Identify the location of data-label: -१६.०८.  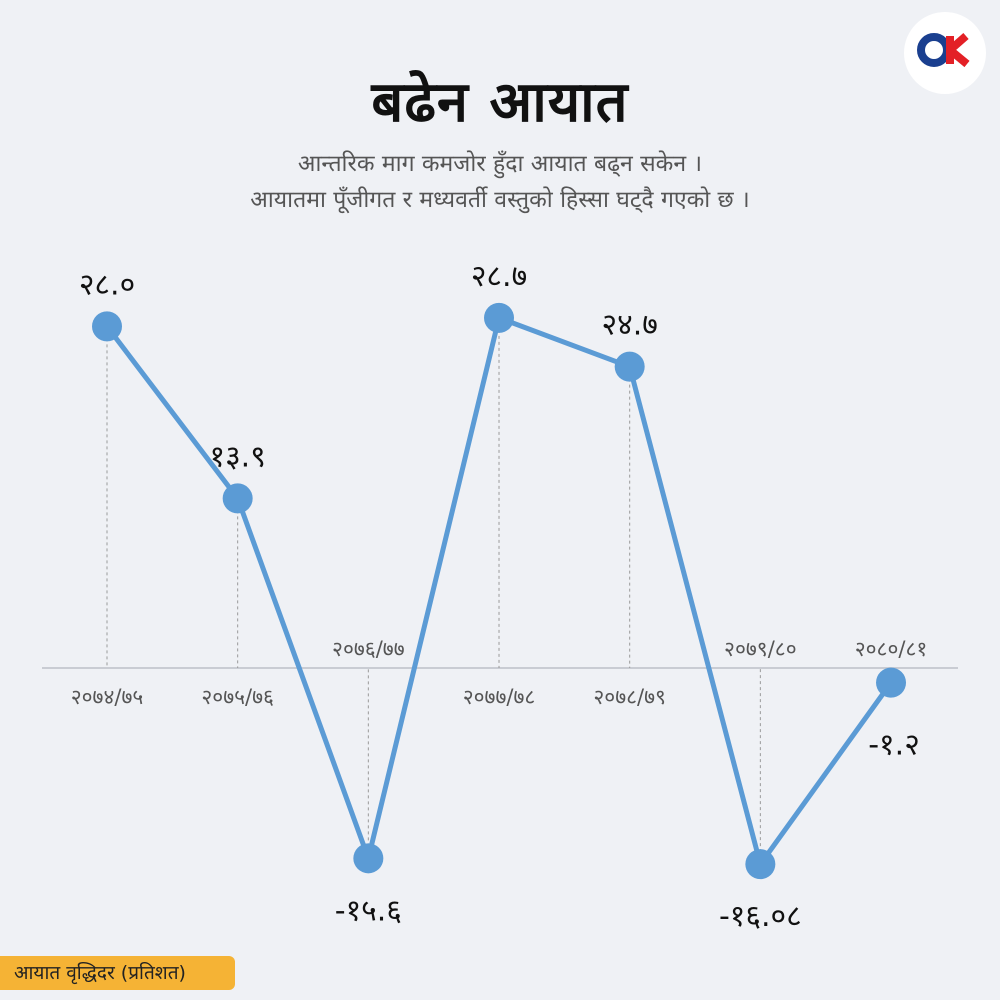
(760, 916).